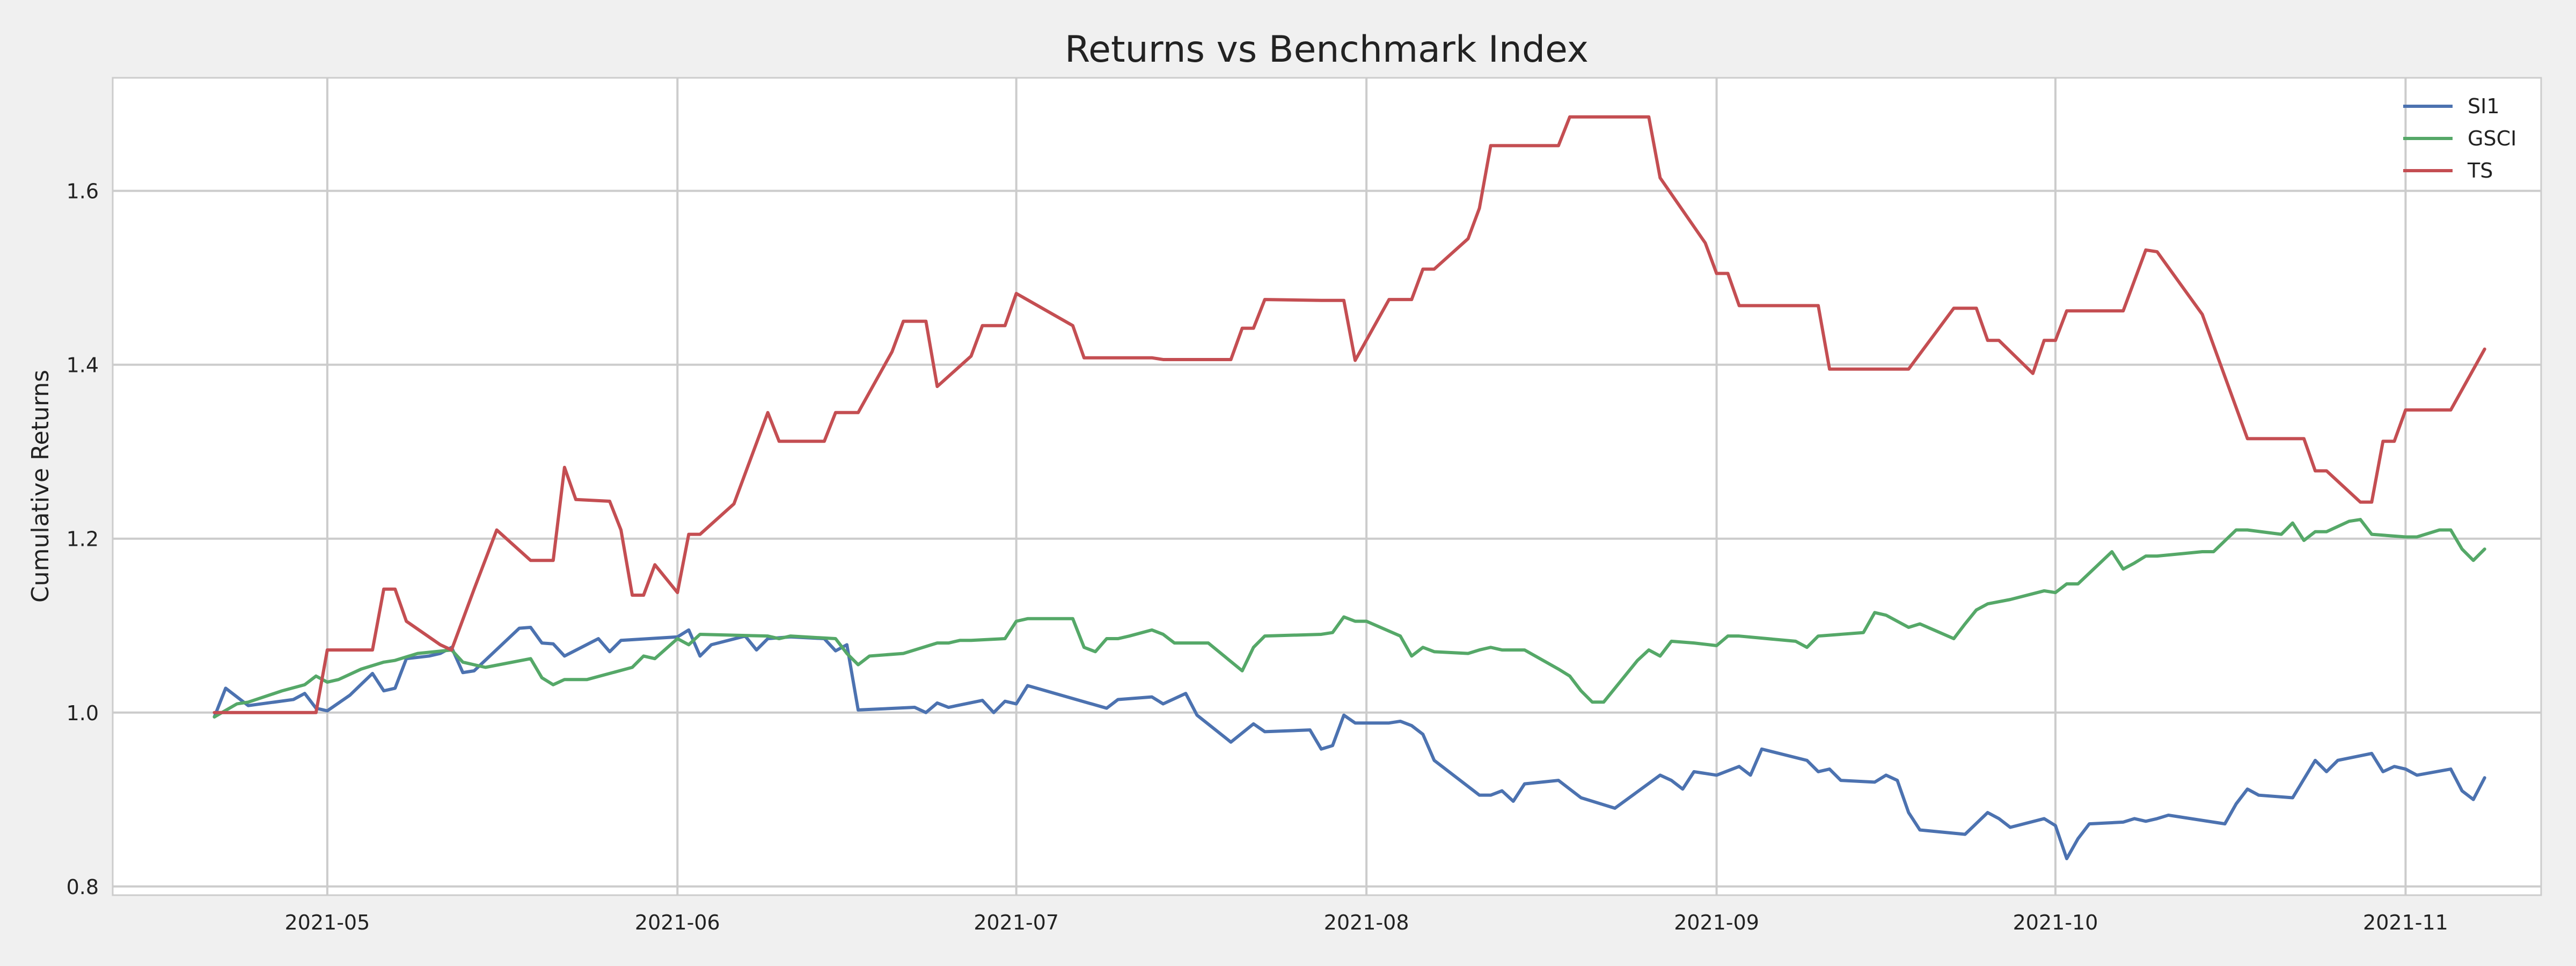  I want to click on y-axis-label: Cumulative Returns, so click(40, 486).